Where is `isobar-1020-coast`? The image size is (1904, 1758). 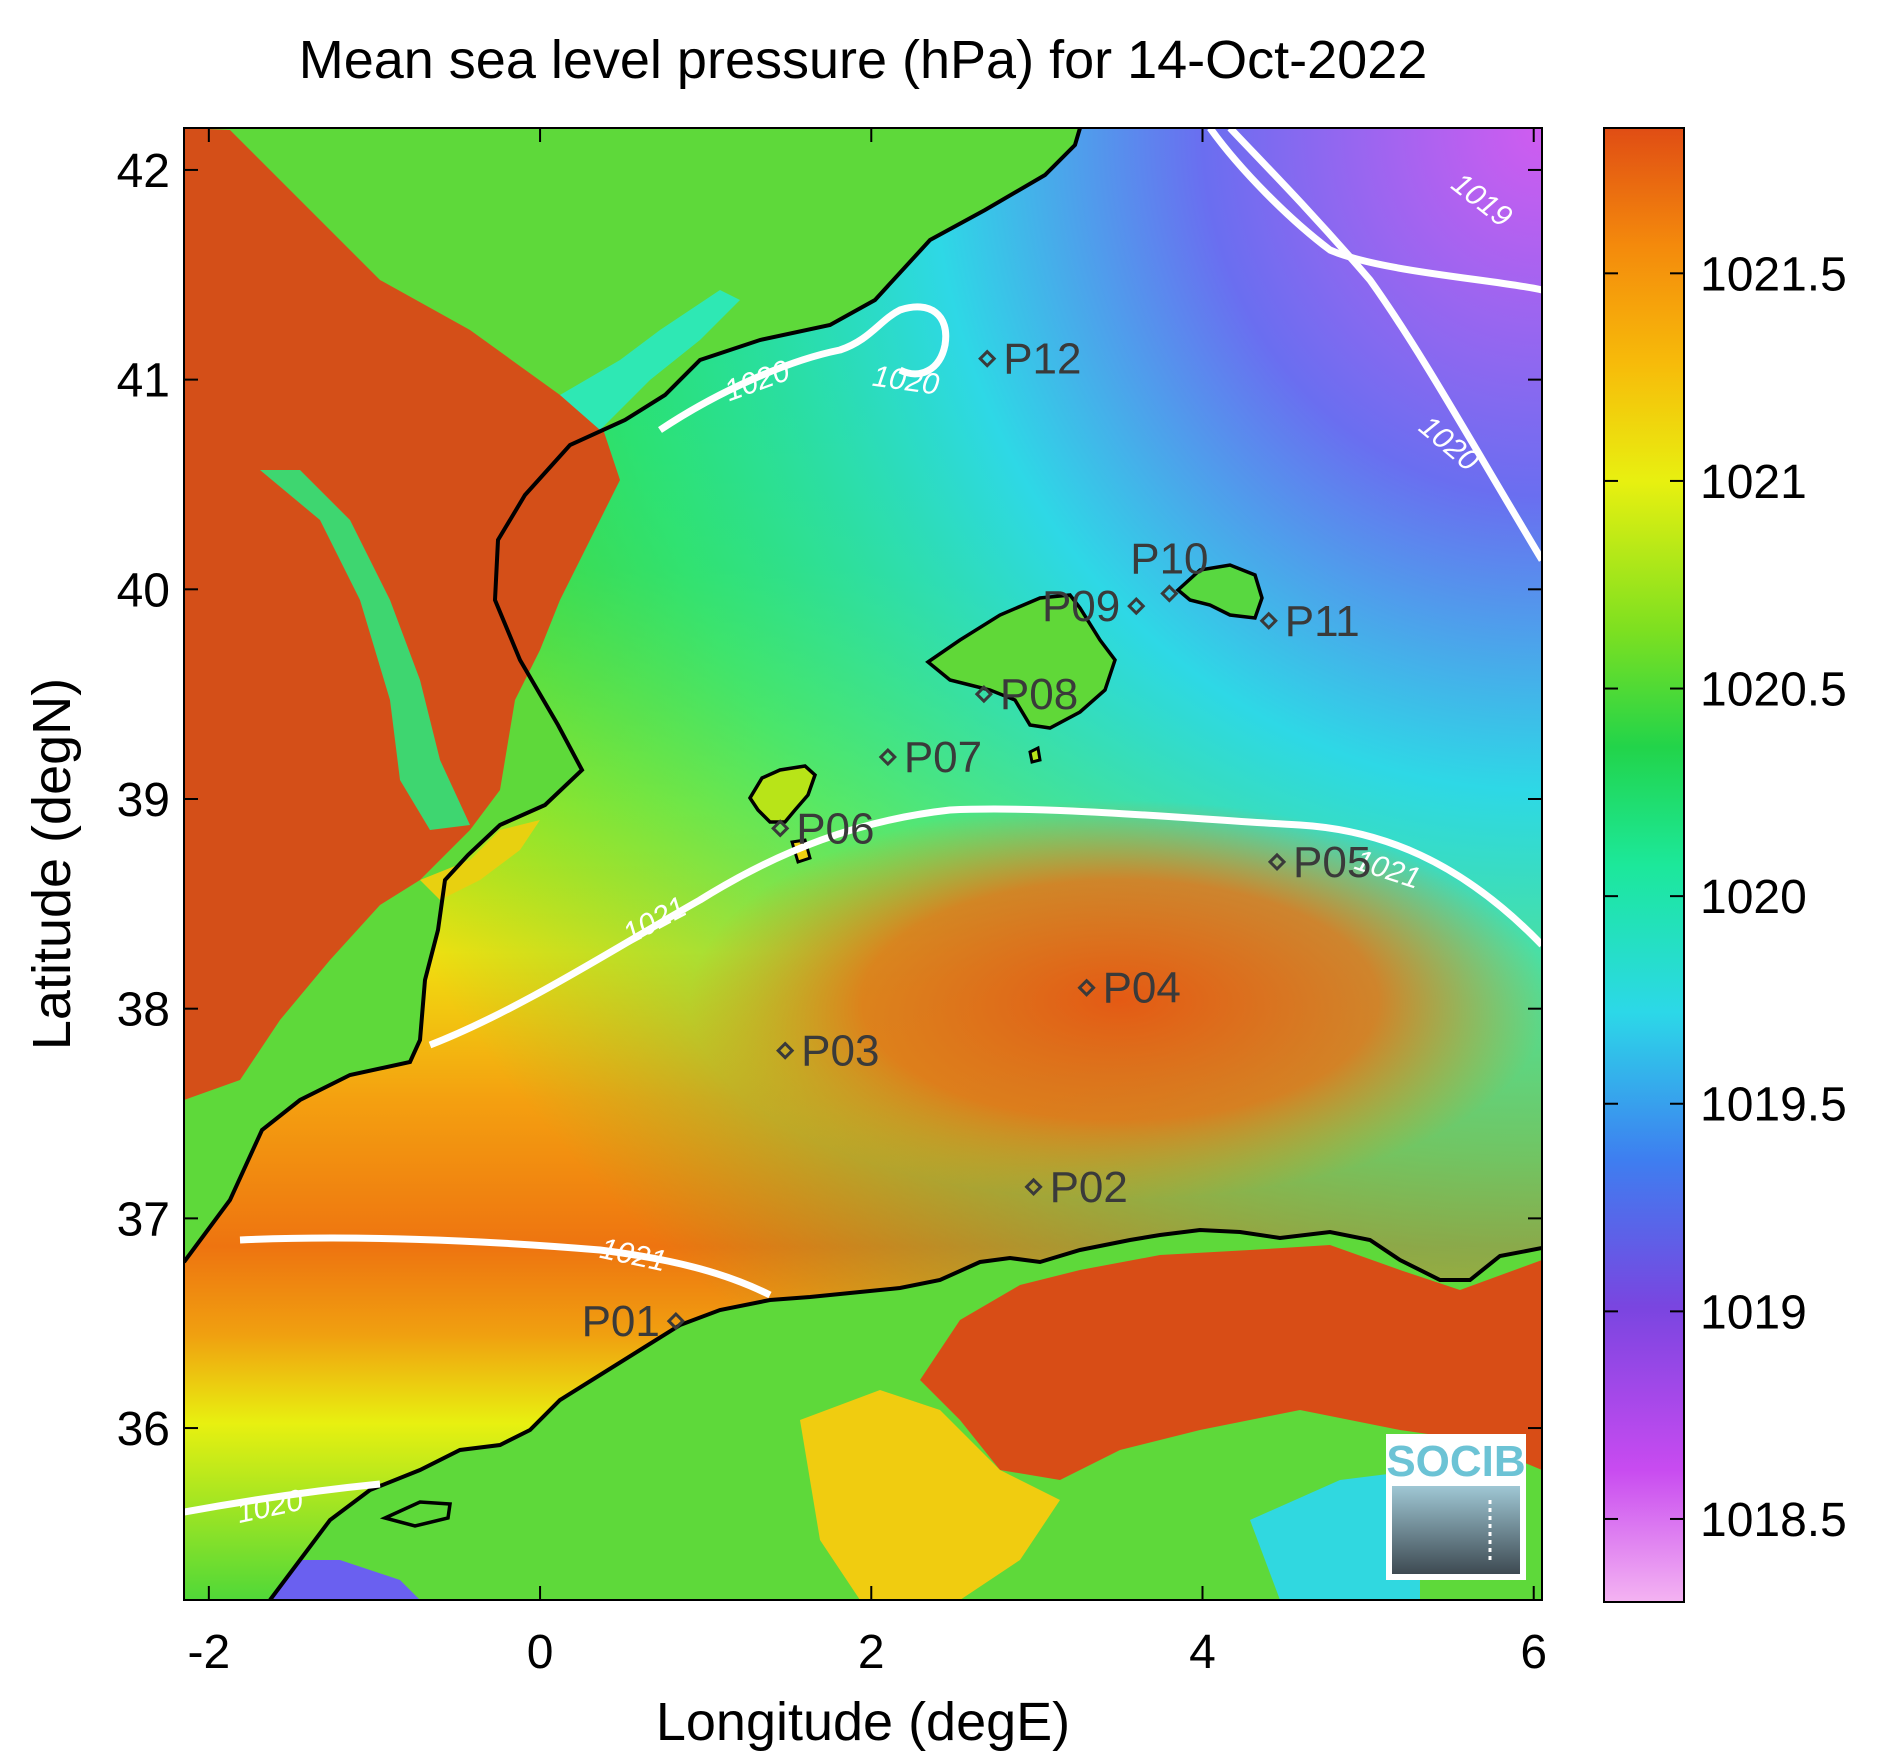
isobar-1020-coast is located at coordinates (804, 368).